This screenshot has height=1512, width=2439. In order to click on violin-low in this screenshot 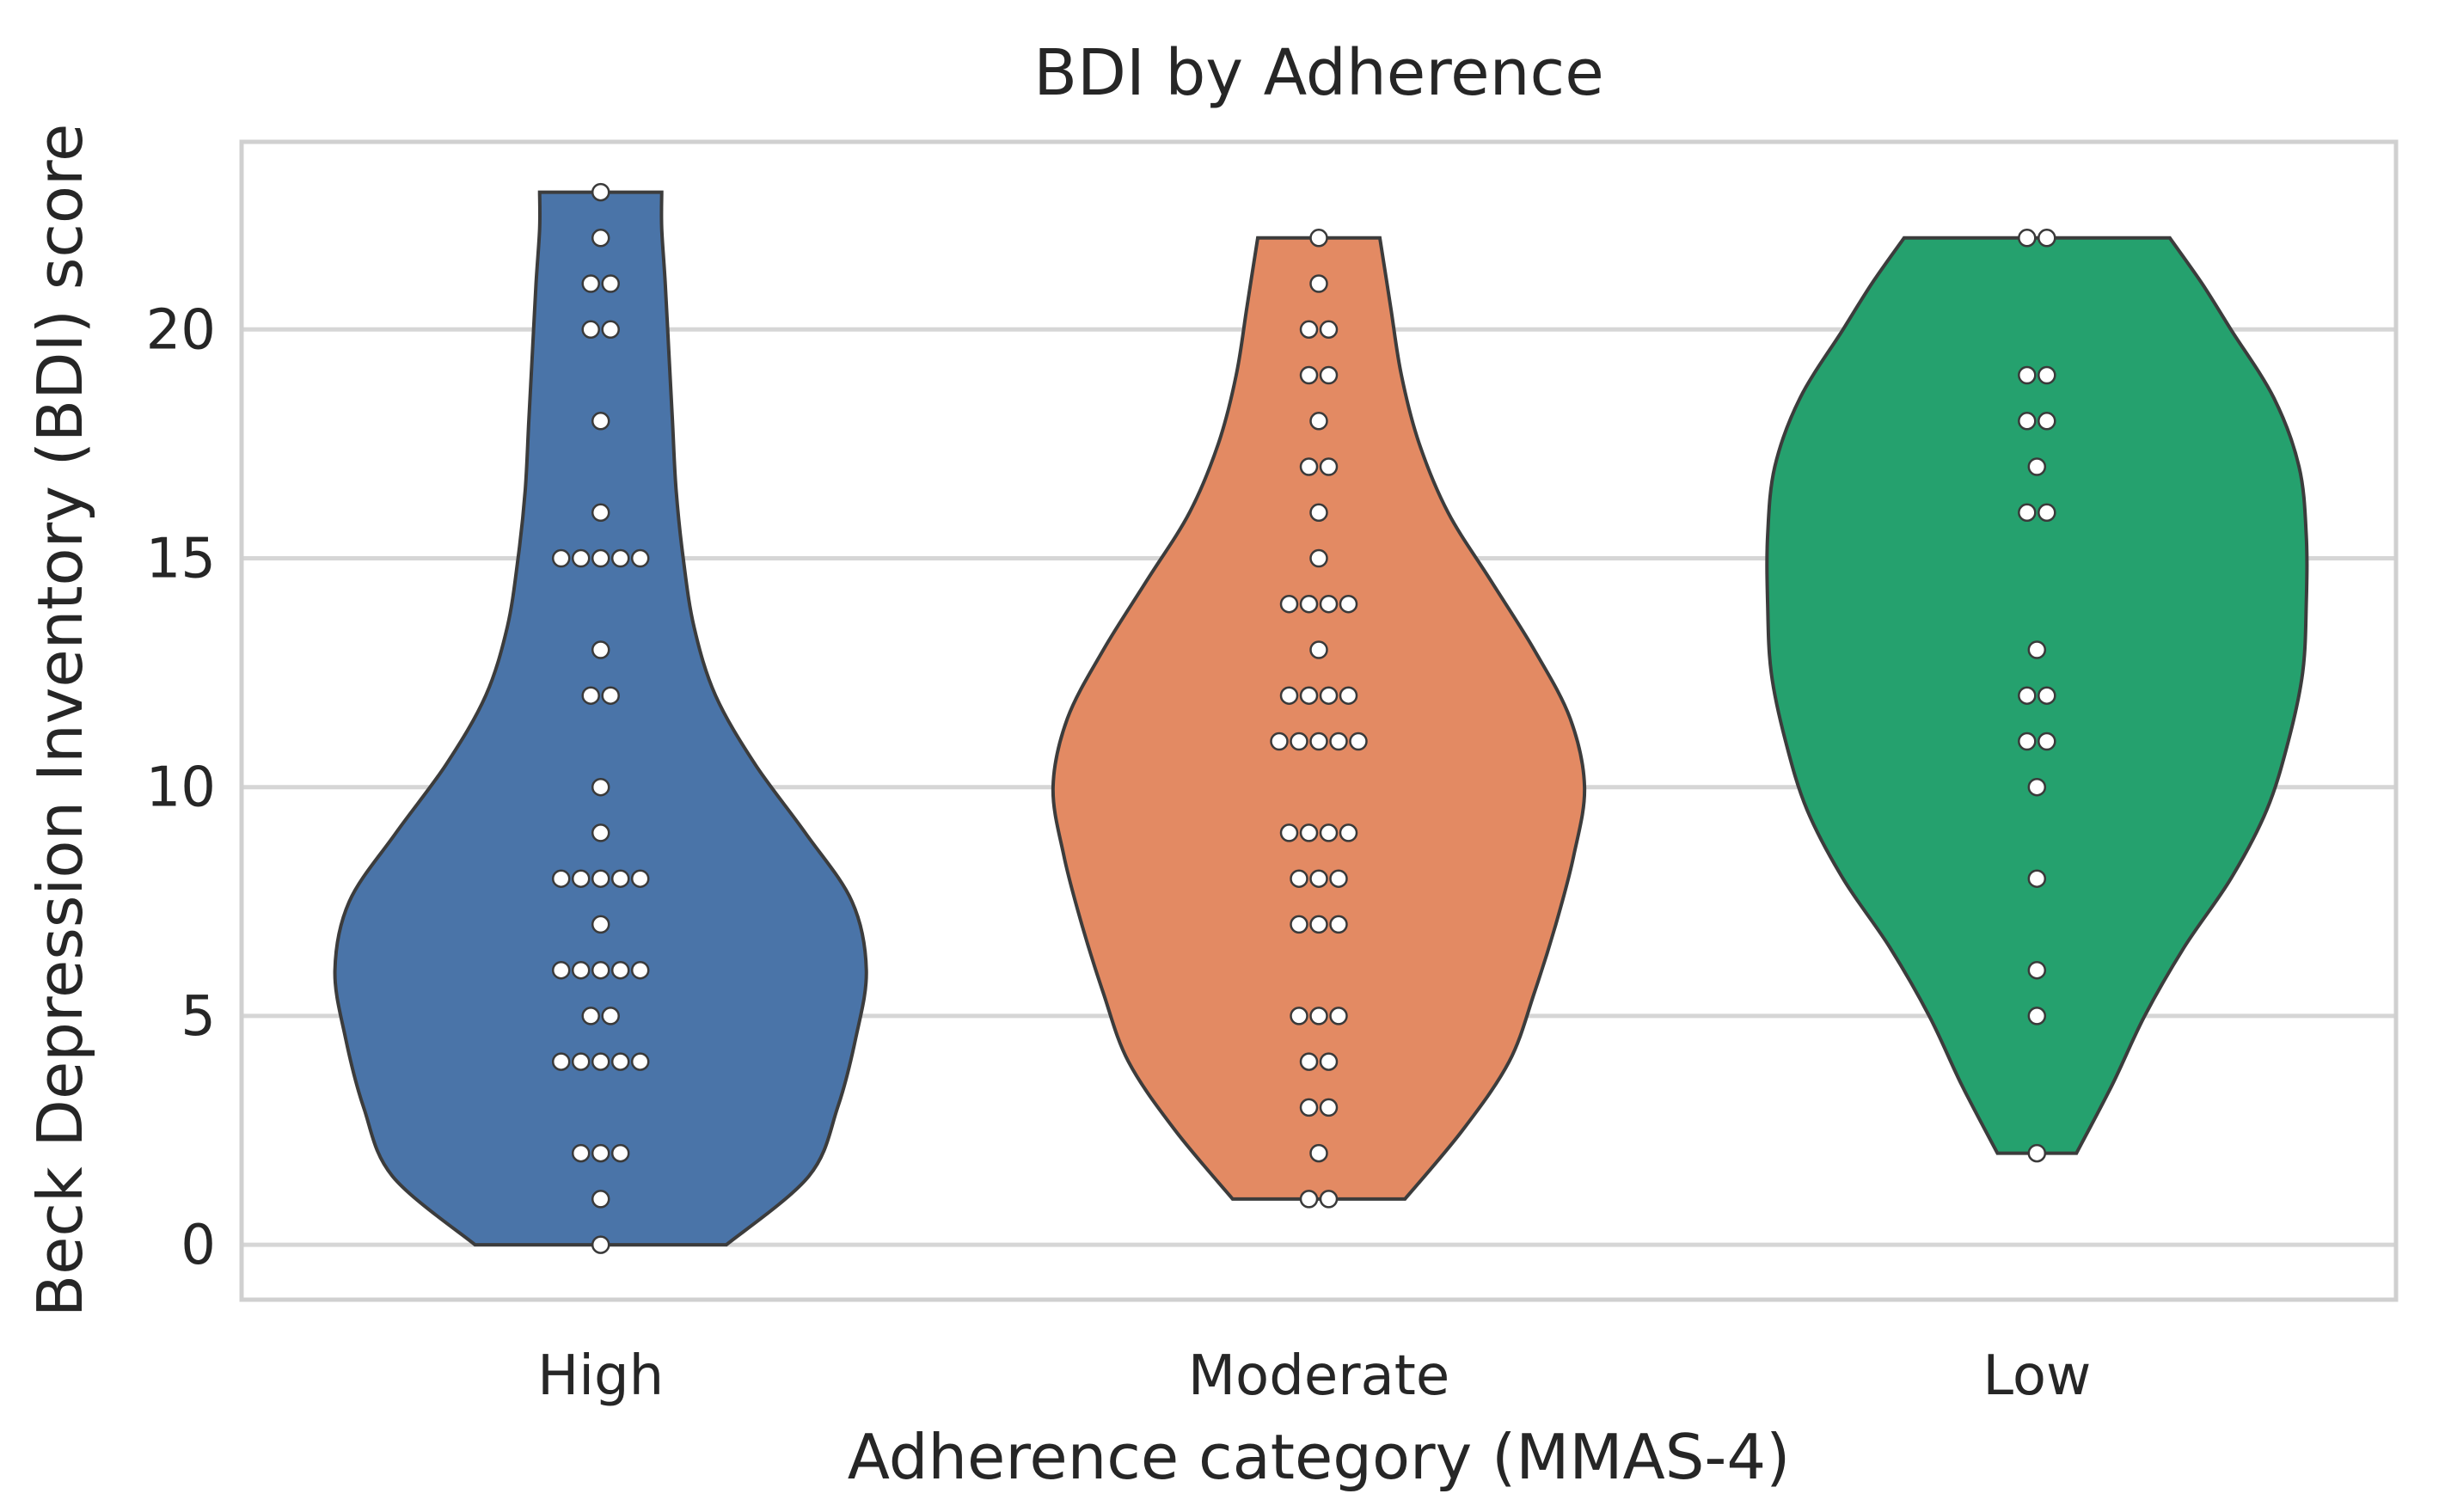, I will do `click(2037, 695)`.